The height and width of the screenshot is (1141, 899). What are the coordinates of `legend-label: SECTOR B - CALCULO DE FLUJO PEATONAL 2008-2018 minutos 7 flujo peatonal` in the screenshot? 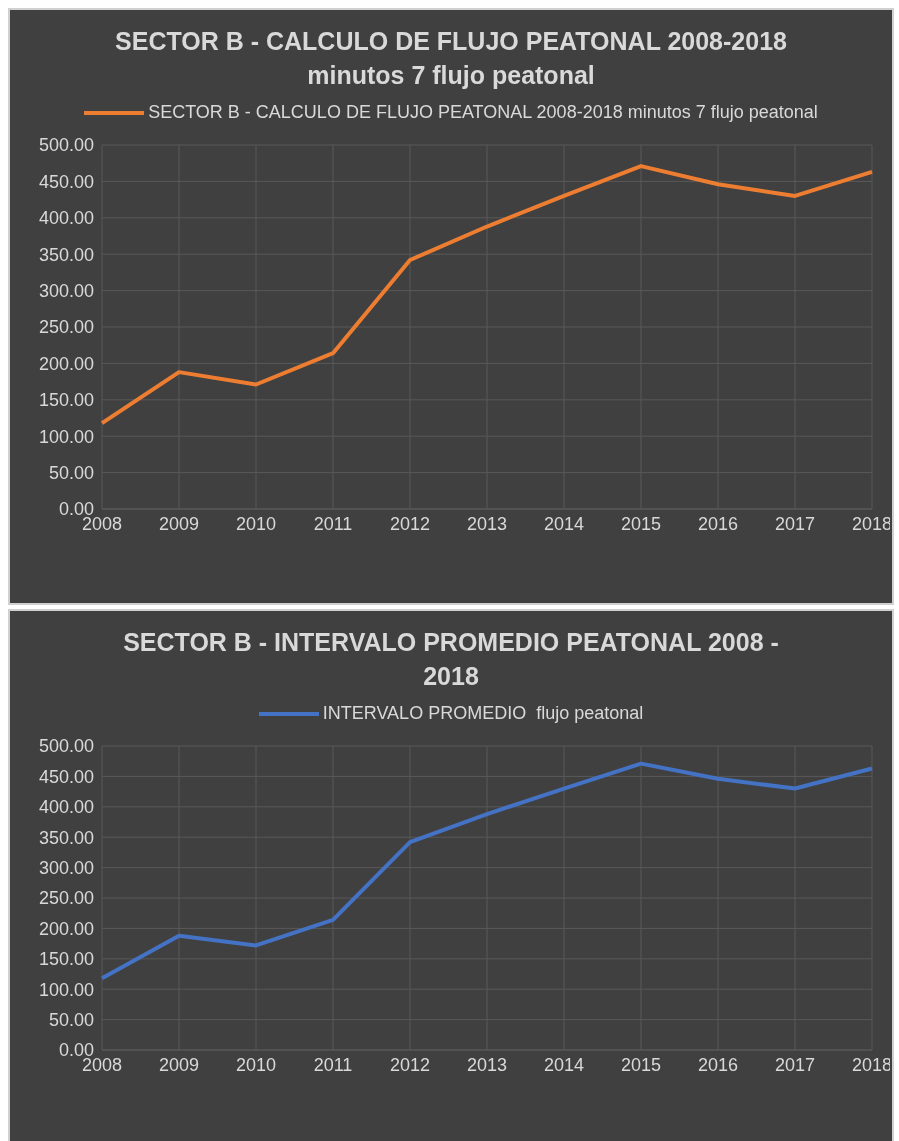 It's located at (483, 112).